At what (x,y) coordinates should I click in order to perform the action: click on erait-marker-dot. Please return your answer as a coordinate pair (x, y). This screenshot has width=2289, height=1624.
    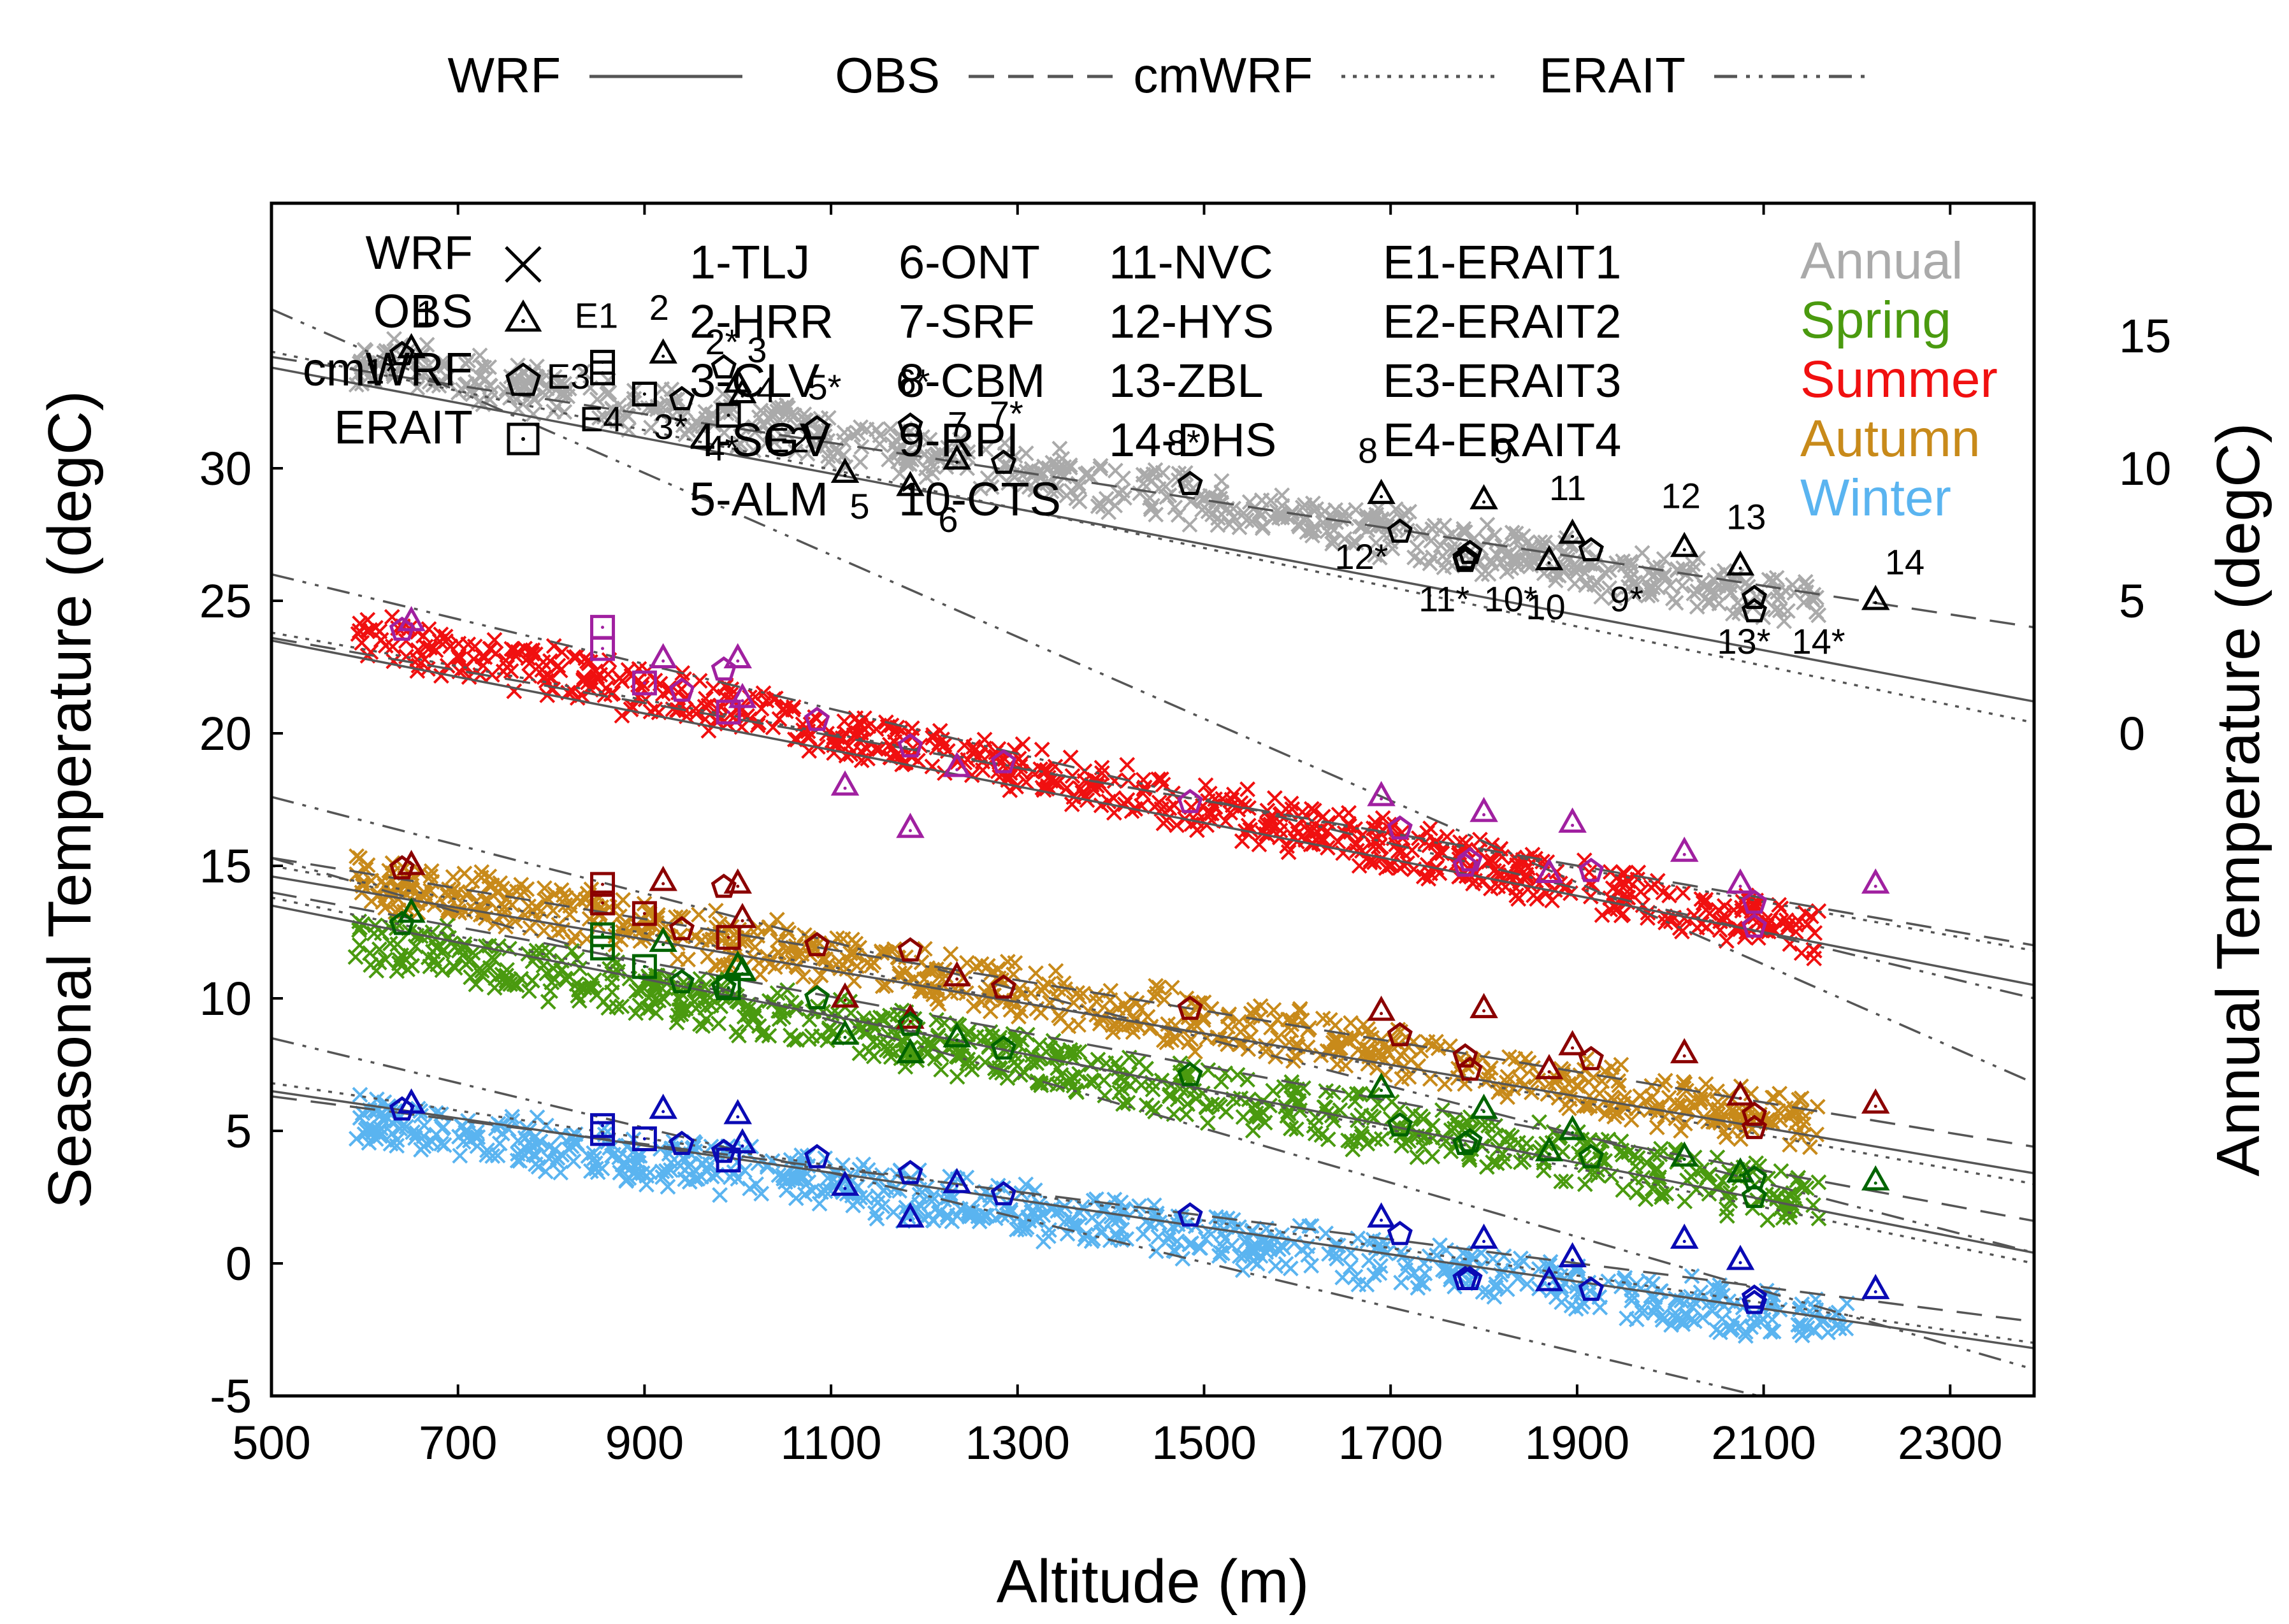
    Looking at the image, I should click on (728, 712).